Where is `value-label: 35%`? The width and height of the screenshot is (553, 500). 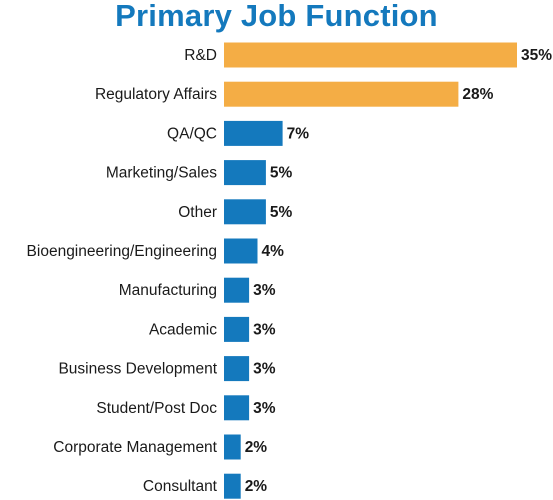 value-label: 35% is located at coordinates (536, 55).